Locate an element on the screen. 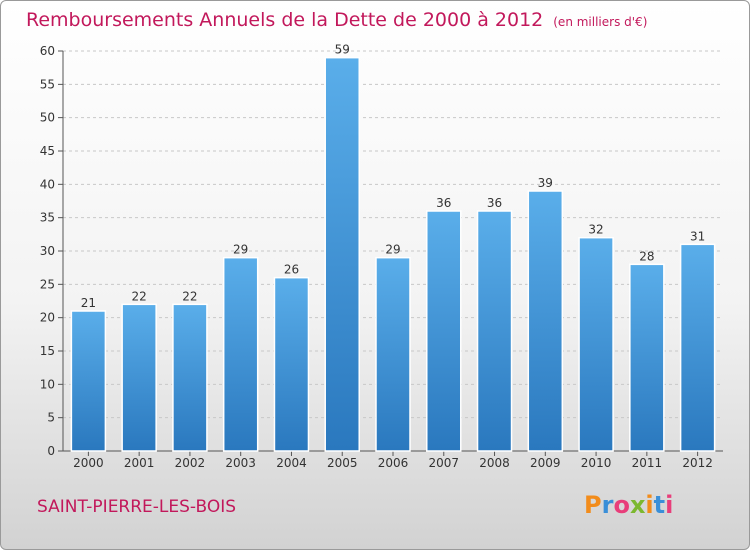 The width and height of the screenshot is (750, 550). y-tick-label: 5 is located at coordinates (51, 418).